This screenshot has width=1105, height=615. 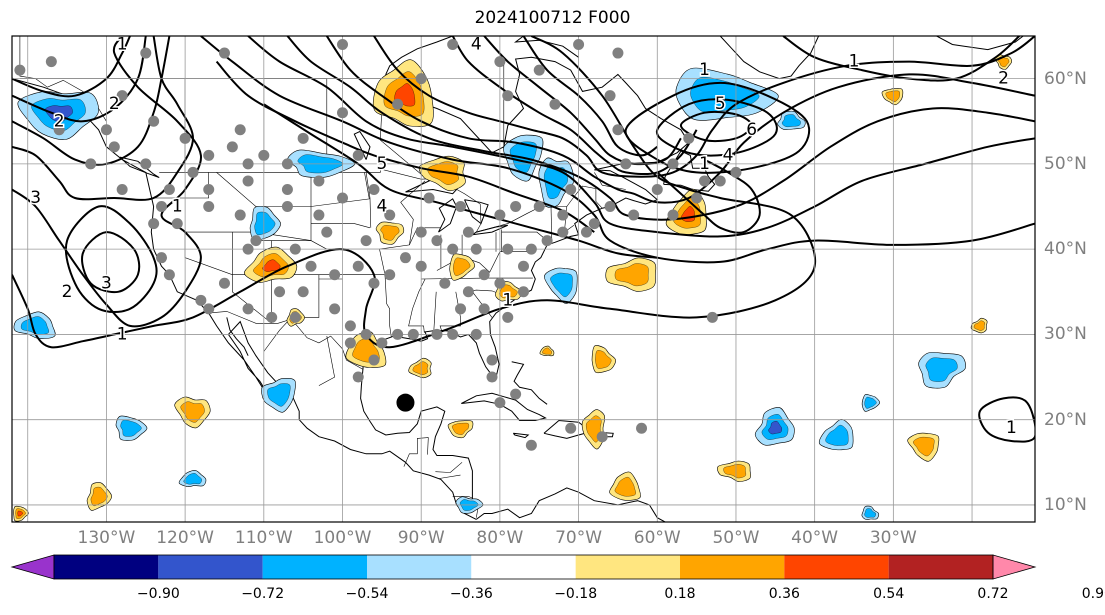 What do you see at coordinates (471, 594) in the screenshot?
I see `colorbar-tick-label: −0.36` at bounding box center [471, 594].